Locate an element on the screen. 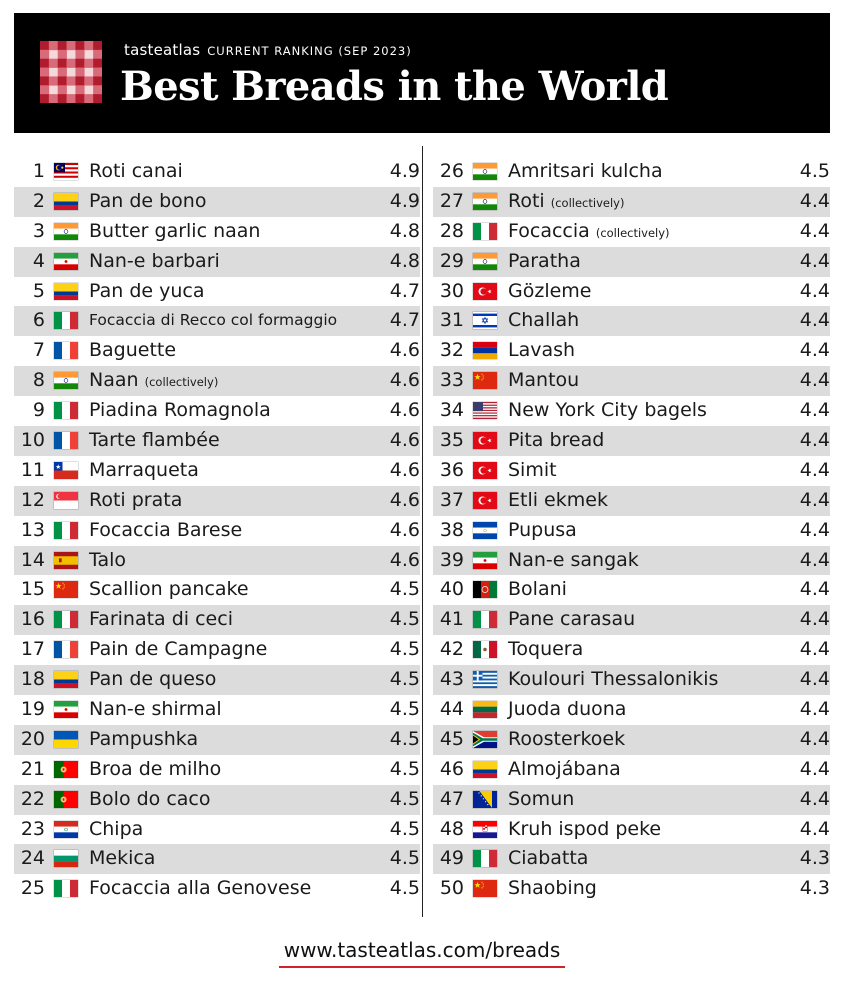 The height and width of the screenshot is (1000, 844). ranking-row: 34 New York City bagels 4.4 is located at coordinates (631, 411).